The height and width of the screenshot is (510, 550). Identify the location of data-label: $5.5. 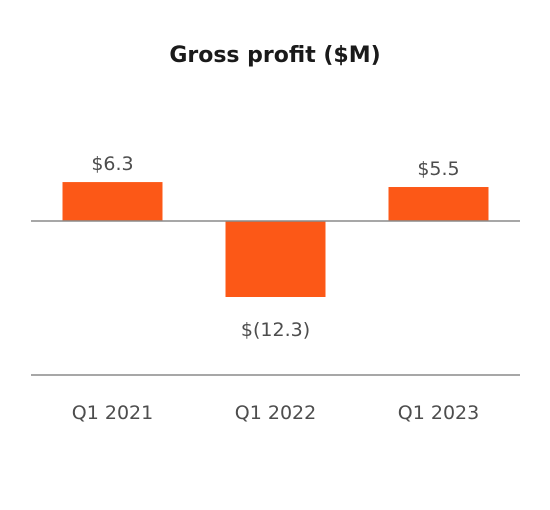
(438, 169).